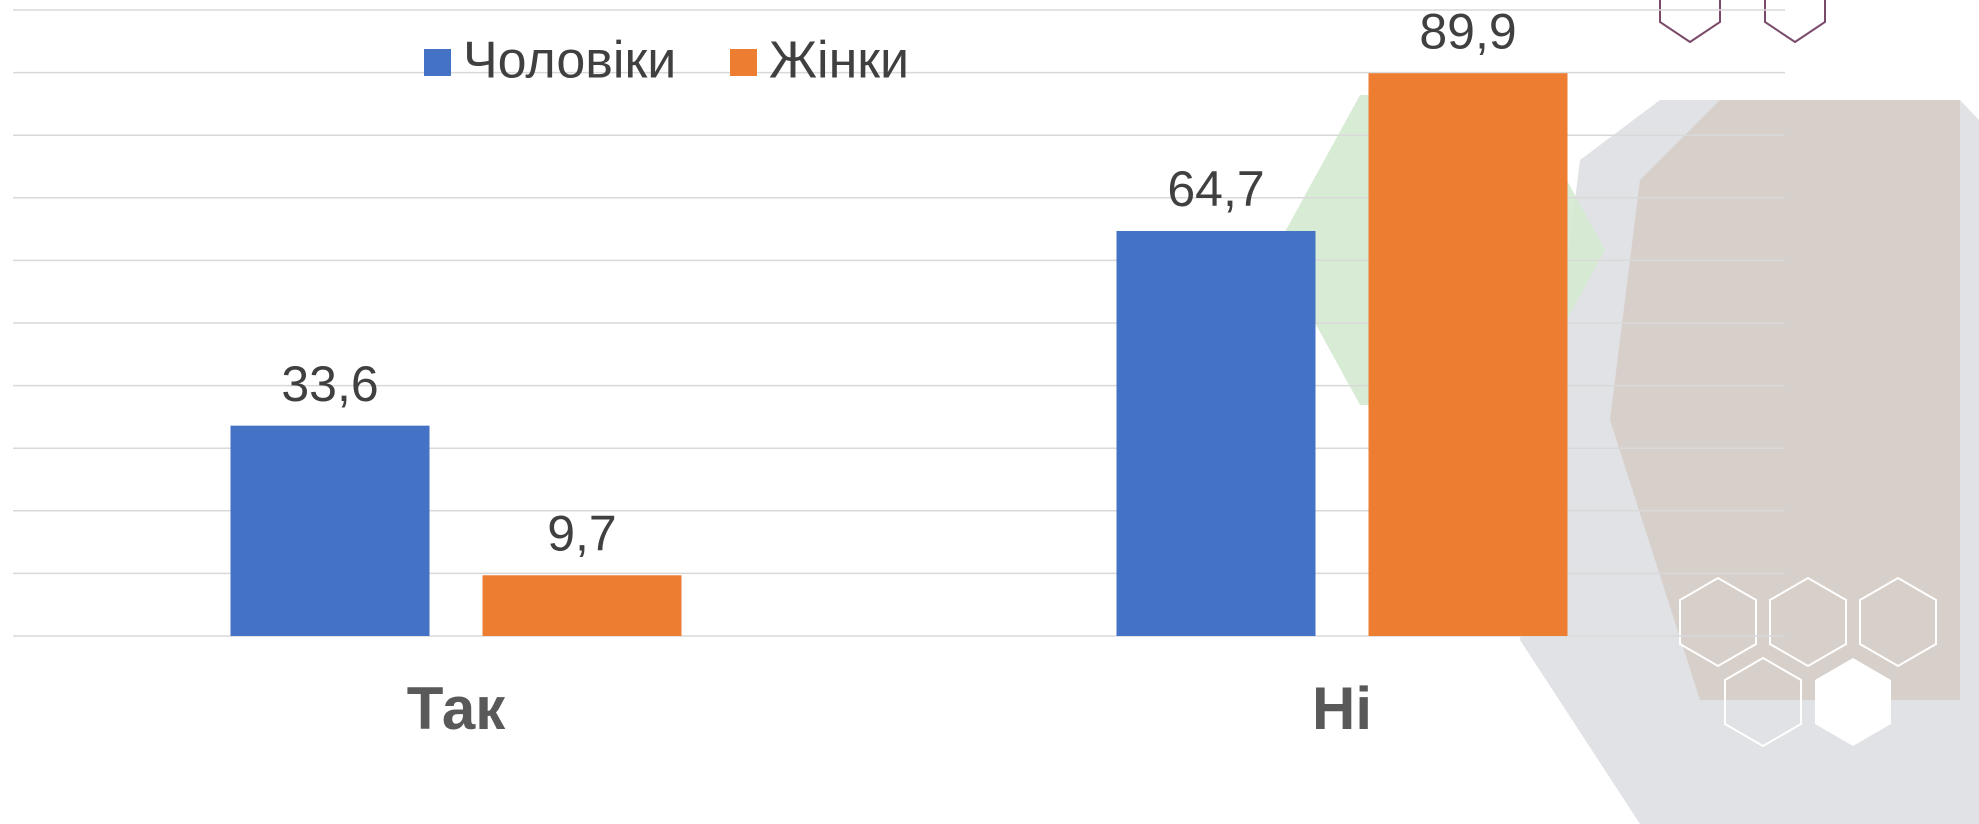 The height and width of the screenshot is (824, 1979). I want to click on x-tick-label: Ні, so click(1342, 708).